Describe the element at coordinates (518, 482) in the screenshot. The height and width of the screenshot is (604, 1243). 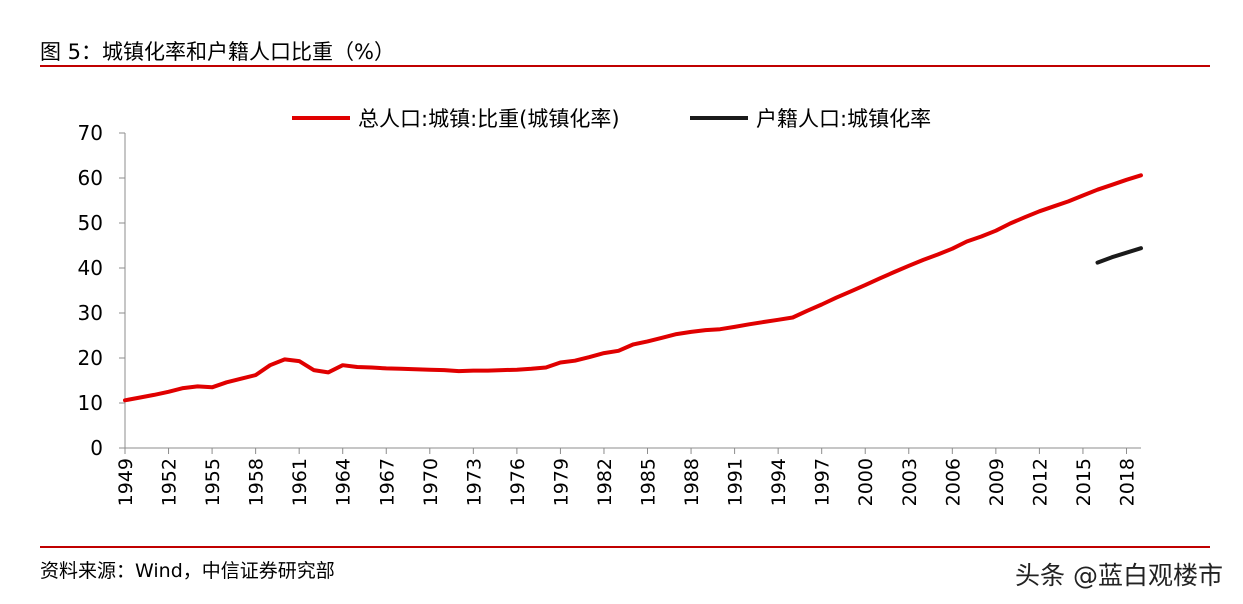
I see `x-tick-label: 1976` at that location.